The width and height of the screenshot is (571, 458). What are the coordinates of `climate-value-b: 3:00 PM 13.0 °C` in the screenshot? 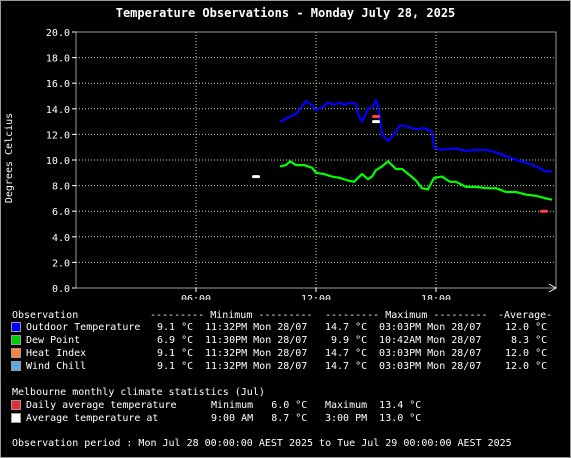 It's located at (373, 418).